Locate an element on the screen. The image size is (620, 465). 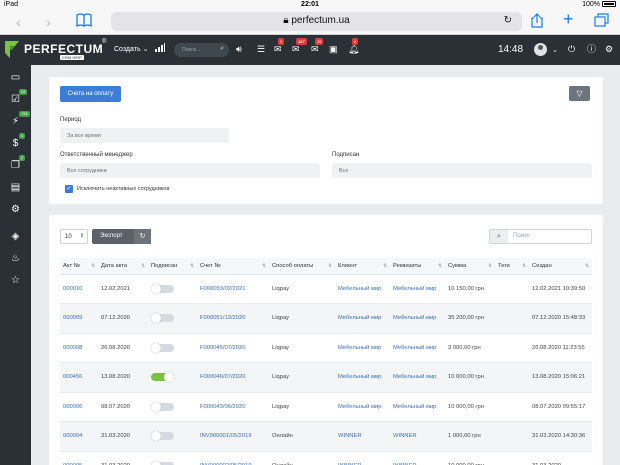
sidebar-tasks-icon: ☑ 26 is located at coordinates (19, 97).